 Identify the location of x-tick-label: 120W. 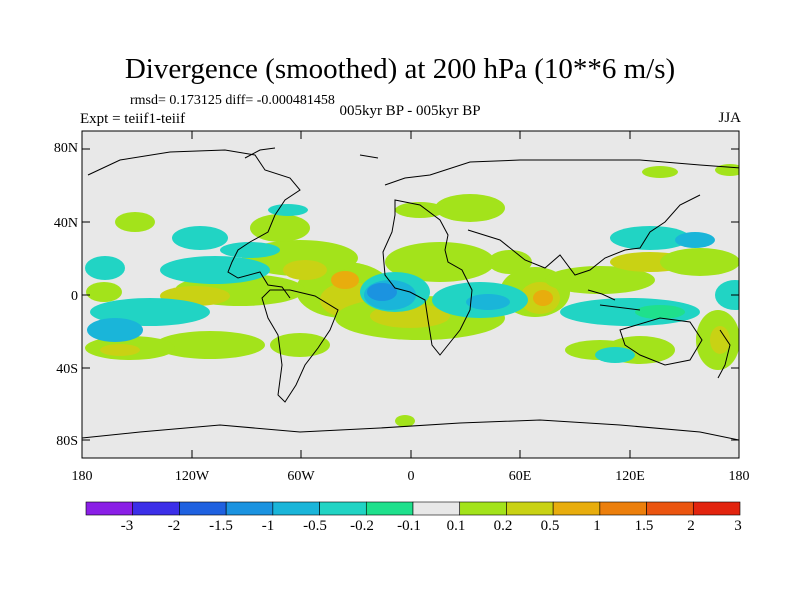
(192, 476).